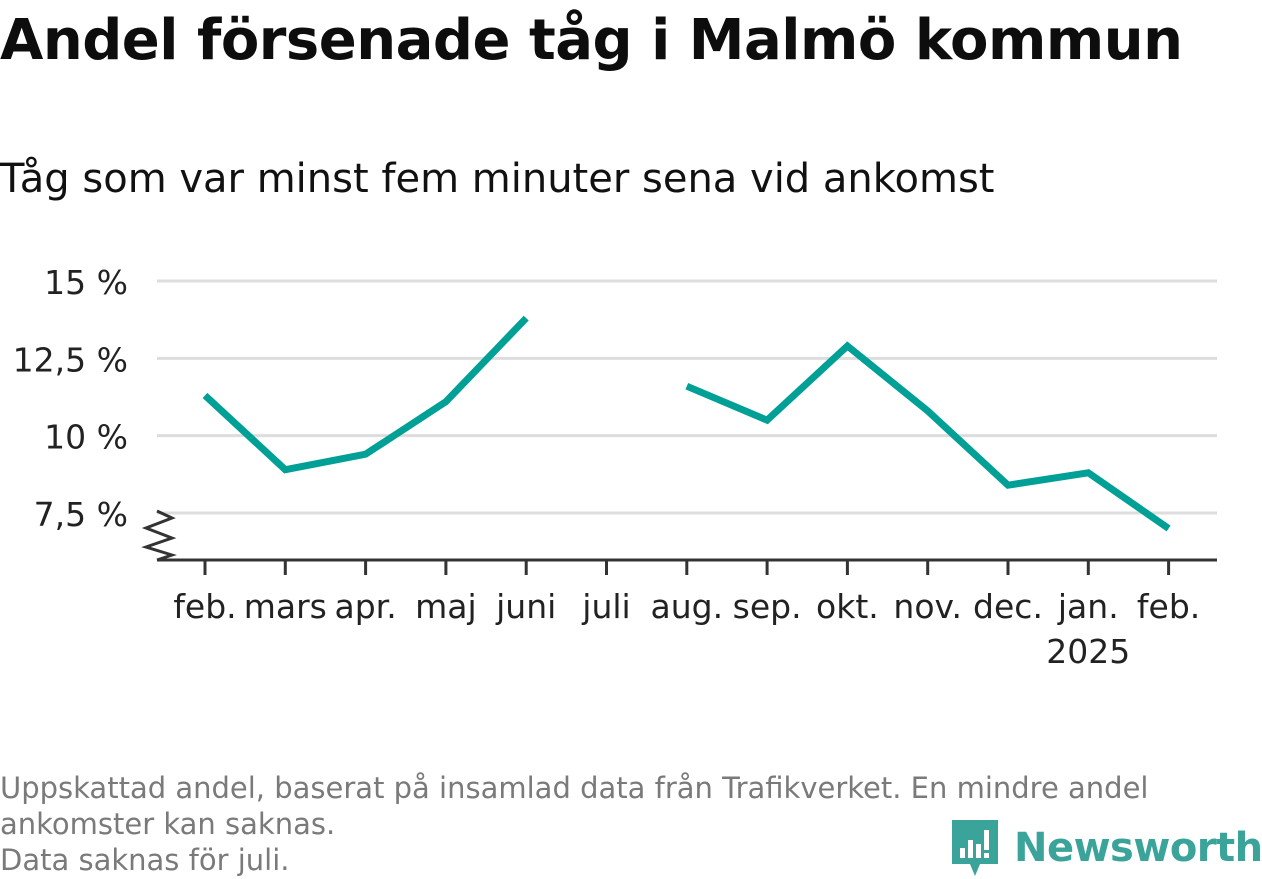 The width and height of the screenshot is (1262, 879). I want to click on x-tick-label: juni, so click(525, 606).